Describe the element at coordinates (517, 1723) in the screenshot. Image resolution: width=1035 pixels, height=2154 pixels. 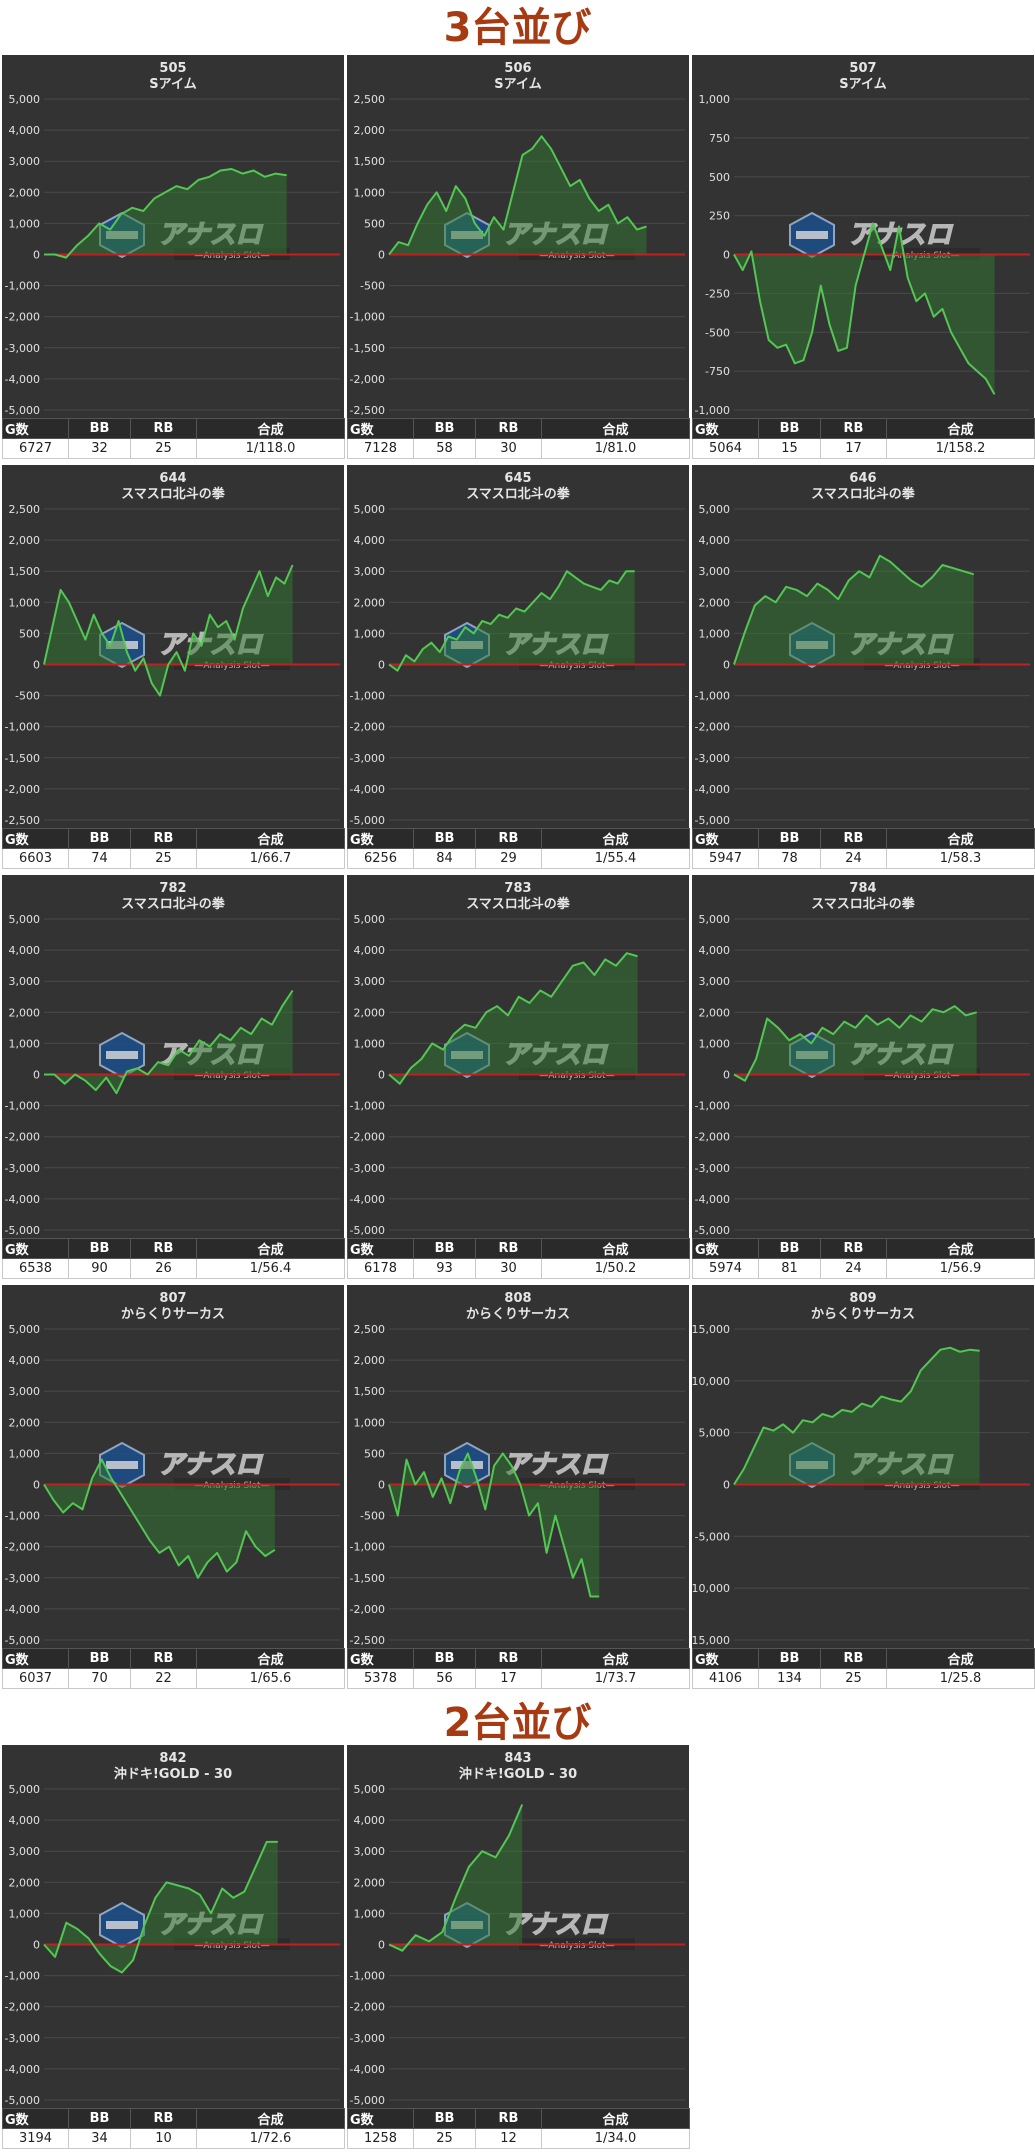
I see `section-title-2-machines: 2台並び` at that location.